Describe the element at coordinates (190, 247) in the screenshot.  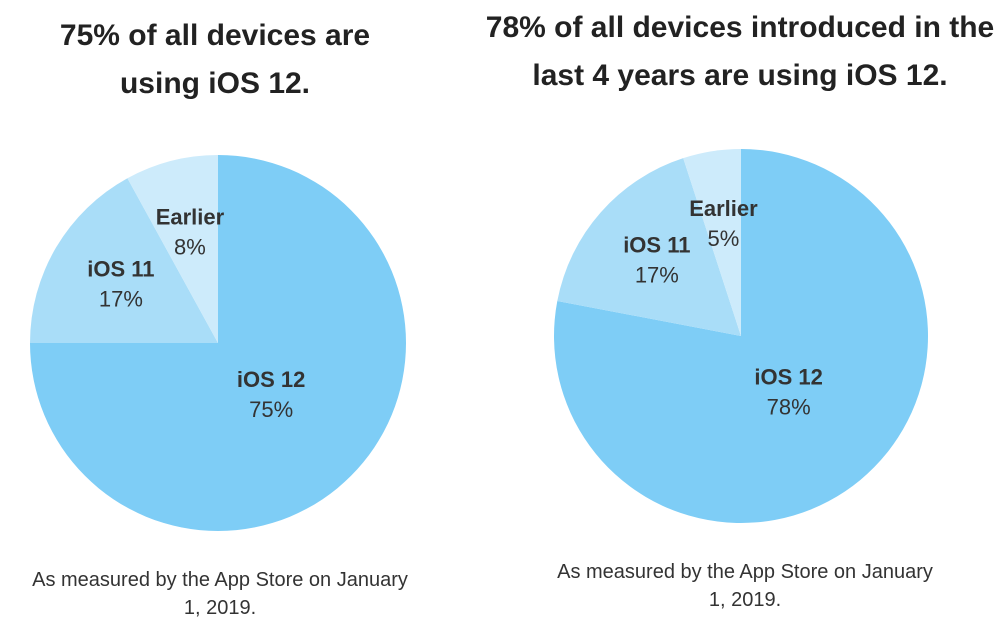
I see `slice-value: 8%` at that location.